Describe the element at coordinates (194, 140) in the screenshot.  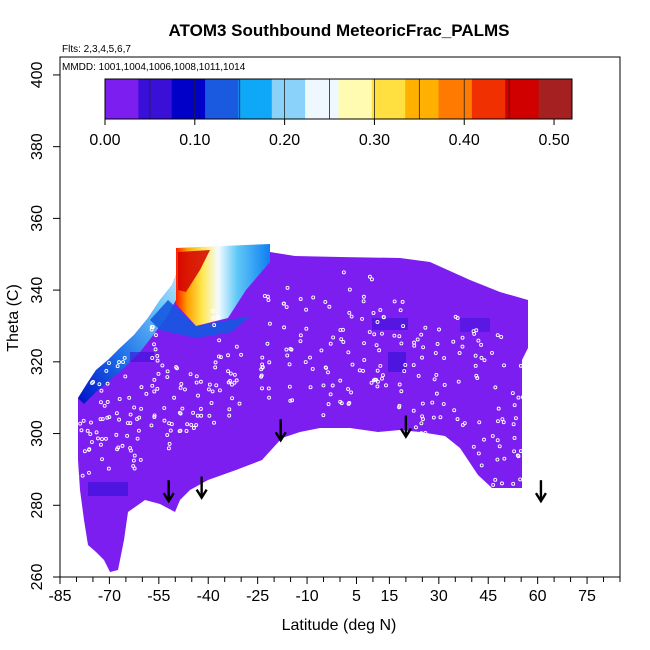
I see `colorbar-tick-label: 0.10` at that location.